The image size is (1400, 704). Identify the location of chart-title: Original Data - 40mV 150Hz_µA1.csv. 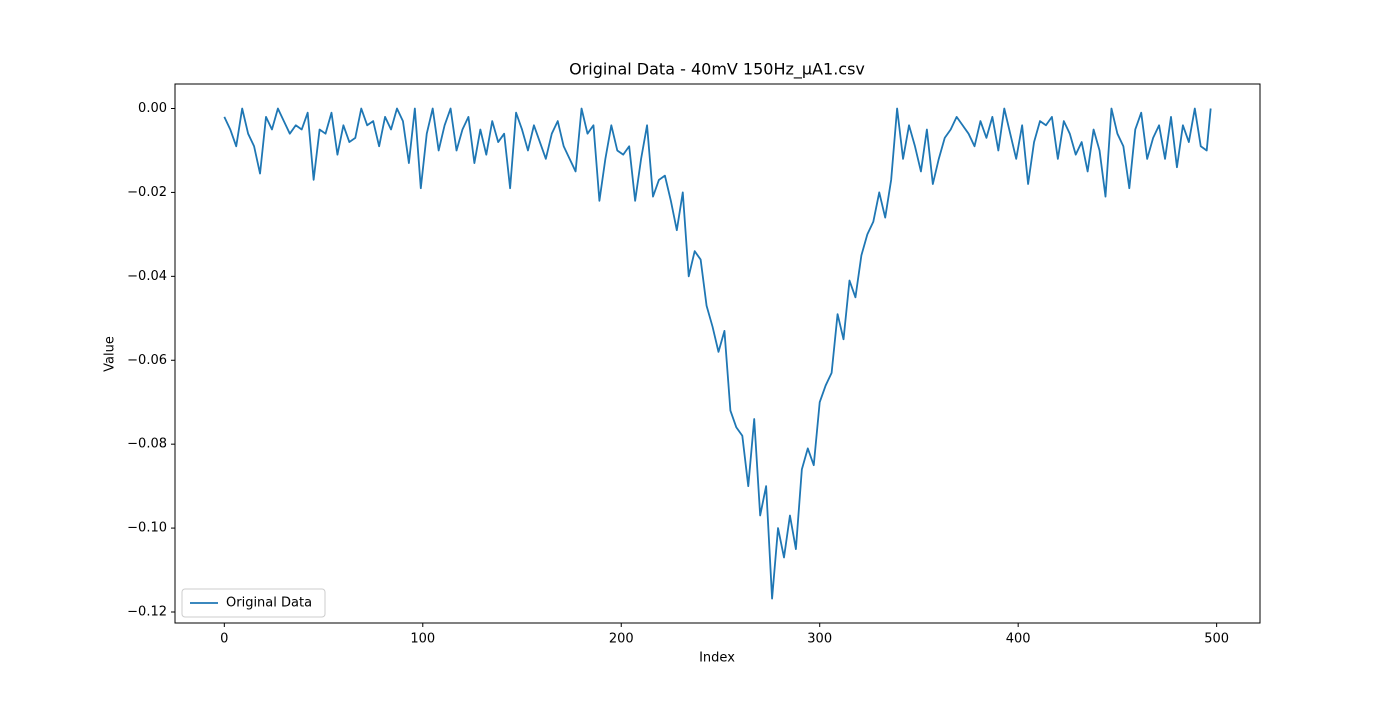
(717, 70).